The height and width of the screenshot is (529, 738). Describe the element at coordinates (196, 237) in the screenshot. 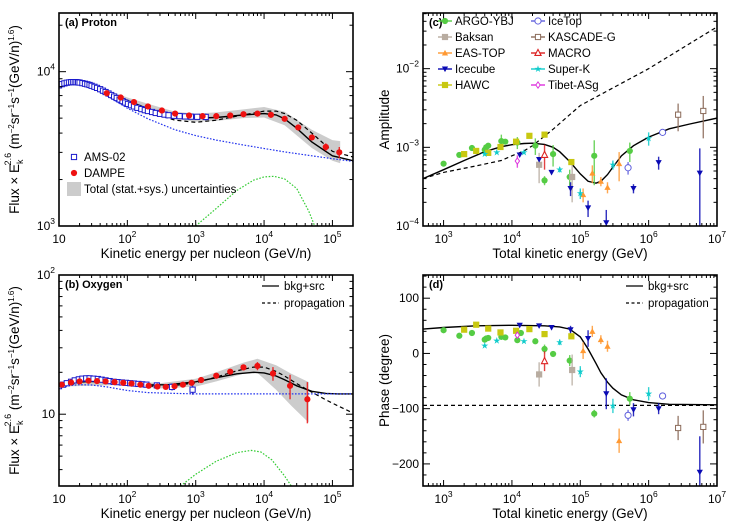

I see `x-tick-label: 10³` at that location.